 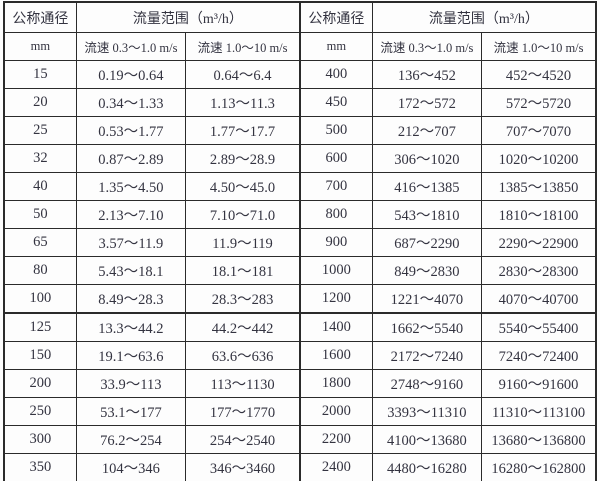 I want to click on cell-dn: 250, so click(x=40, y=411).